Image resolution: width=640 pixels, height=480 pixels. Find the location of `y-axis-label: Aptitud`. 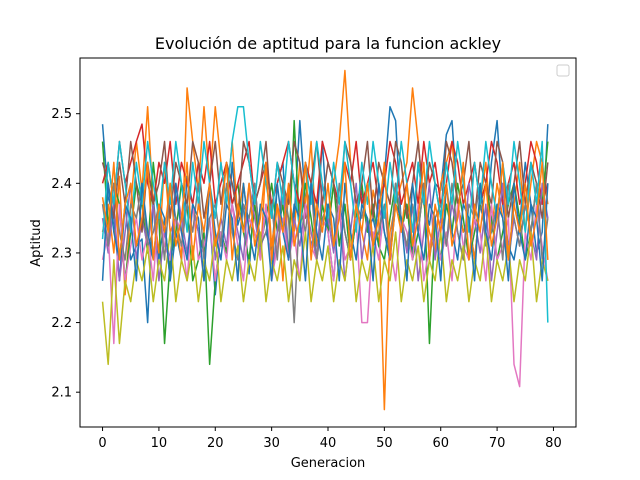

y-axis-label: Aptitud is located at coordinates (36, 242).